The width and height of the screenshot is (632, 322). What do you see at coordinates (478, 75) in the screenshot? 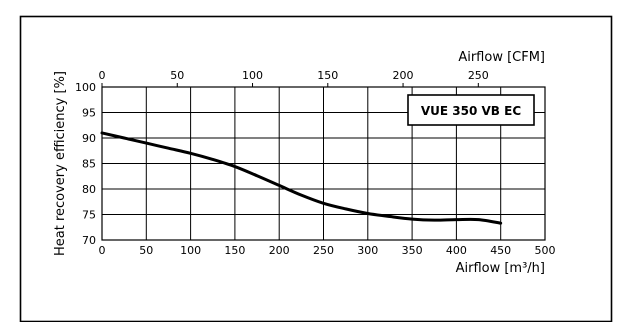
I see `x2-tick-label: 250` at bounding box center [478, 75].